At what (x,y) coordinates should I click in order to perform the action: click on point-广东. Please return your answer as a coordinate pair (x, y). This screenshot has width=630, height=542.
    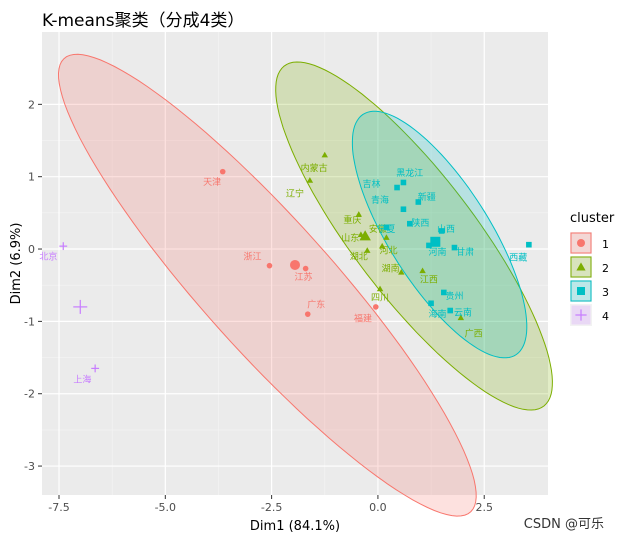
    Looking at the image, I should click on (307, 314).